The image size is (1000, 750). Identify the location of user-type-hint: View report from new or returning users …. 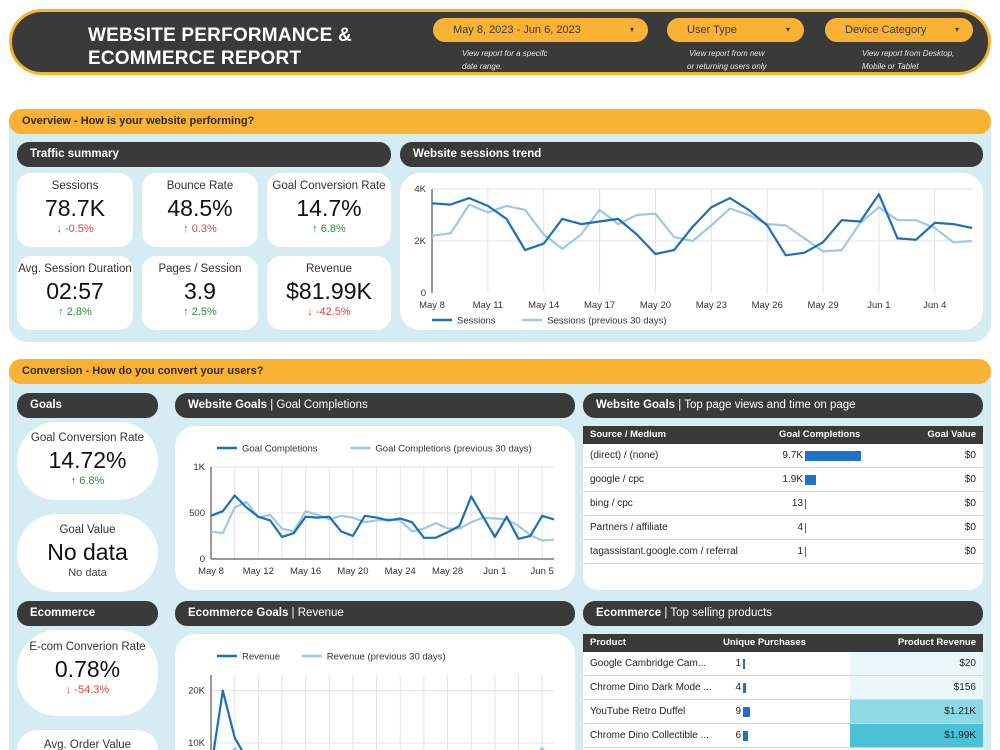
(727, 60).